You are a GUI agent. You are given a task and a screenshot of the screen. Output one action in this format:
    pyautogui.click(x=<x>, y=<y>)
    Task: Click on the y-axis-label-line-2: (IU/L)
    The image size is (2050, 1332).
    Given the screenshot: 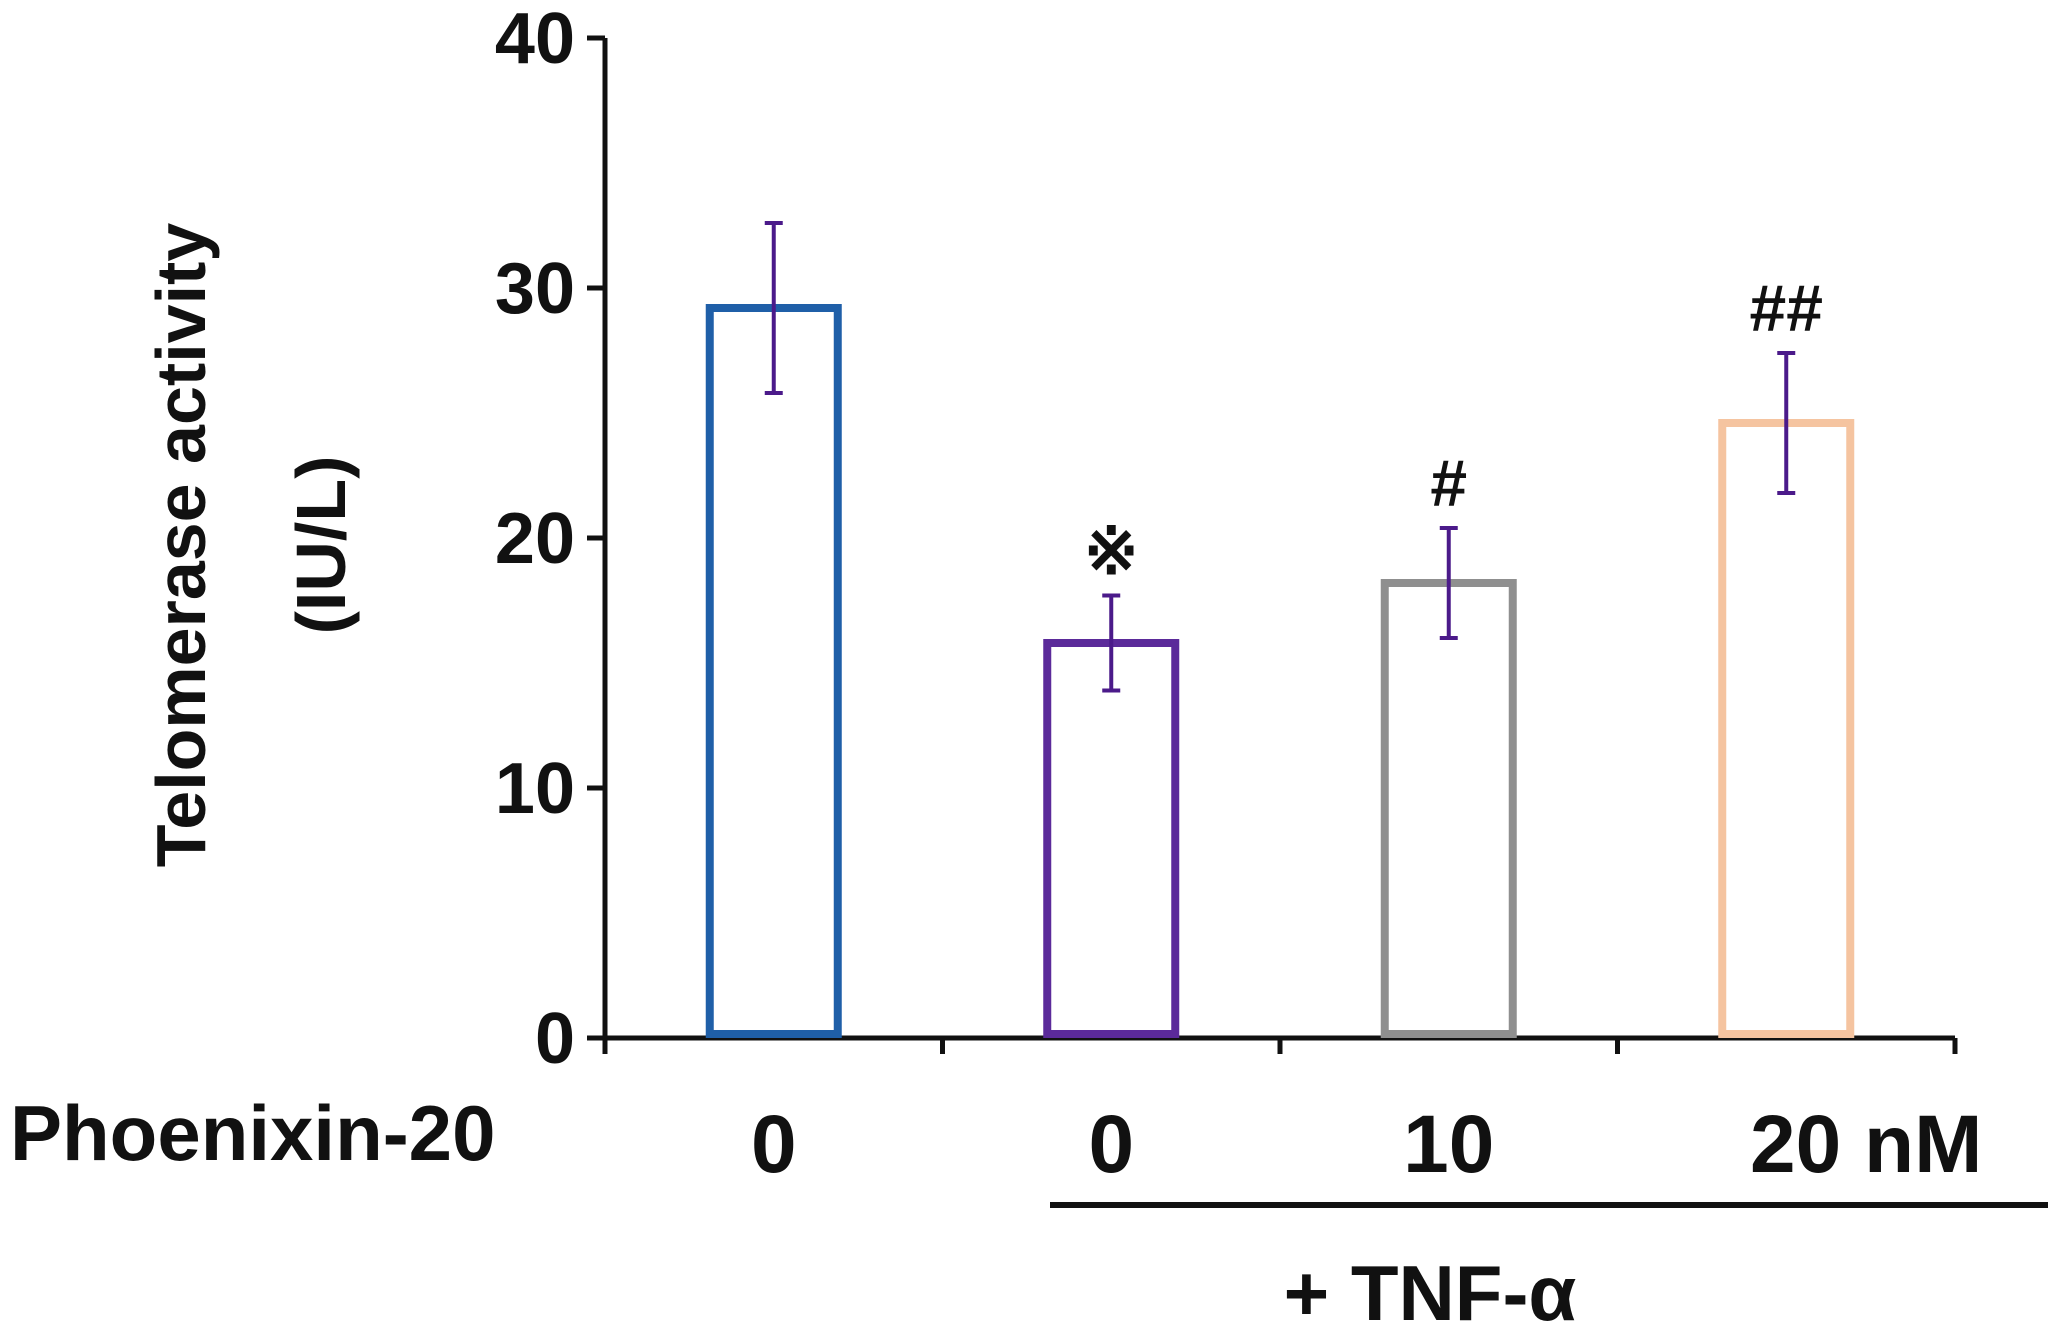 What is the action you would take?
    pyautogui.click(x=321, y=545)
    